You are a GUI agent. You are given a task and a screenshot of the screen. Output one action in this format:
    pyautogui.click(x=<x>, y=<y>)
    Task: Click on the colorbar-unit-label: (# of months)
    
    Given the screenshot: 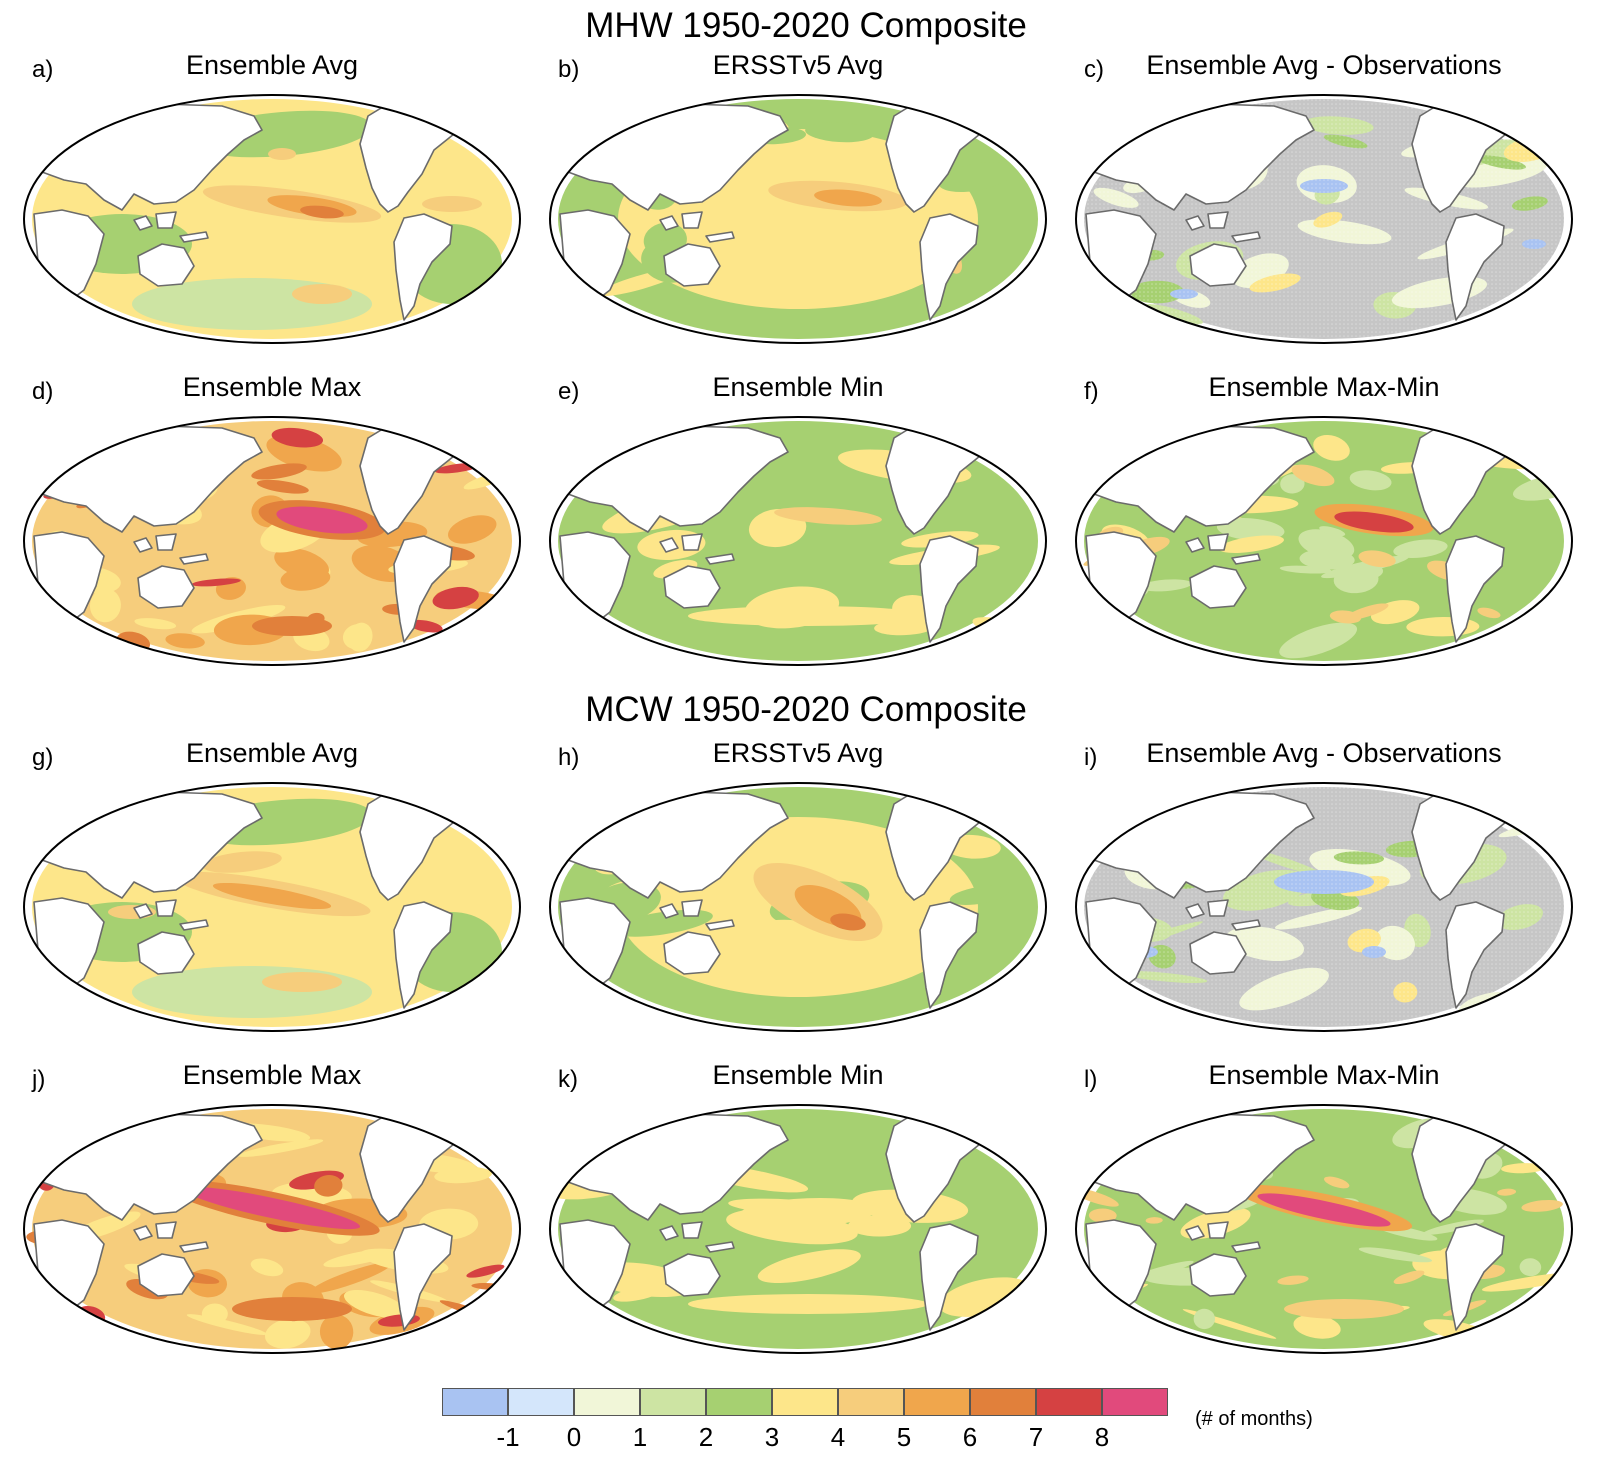 What is the action you would take?
    pyautogui.click(x=1254, y=1419)
    